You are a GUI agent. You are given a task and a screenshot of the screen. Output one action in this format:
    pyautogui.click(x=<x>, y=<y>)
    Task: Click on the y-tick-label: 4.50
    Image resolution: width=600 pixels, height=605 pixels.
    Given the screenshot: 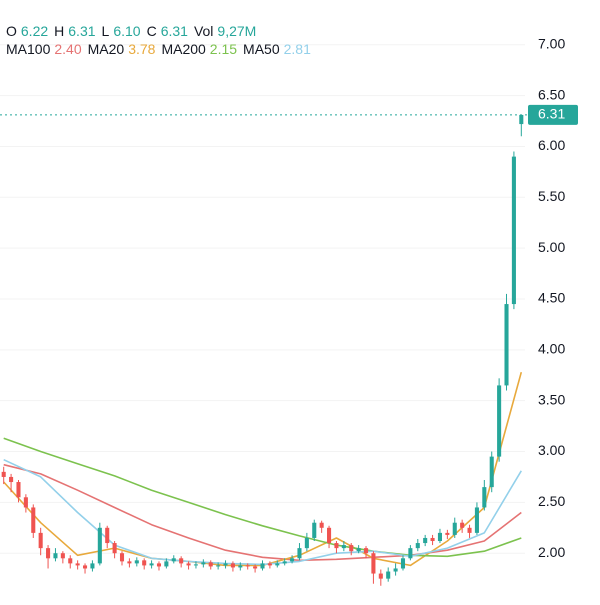 What is the action you would take?
    pyautogui.click(x=551, y=298)
    